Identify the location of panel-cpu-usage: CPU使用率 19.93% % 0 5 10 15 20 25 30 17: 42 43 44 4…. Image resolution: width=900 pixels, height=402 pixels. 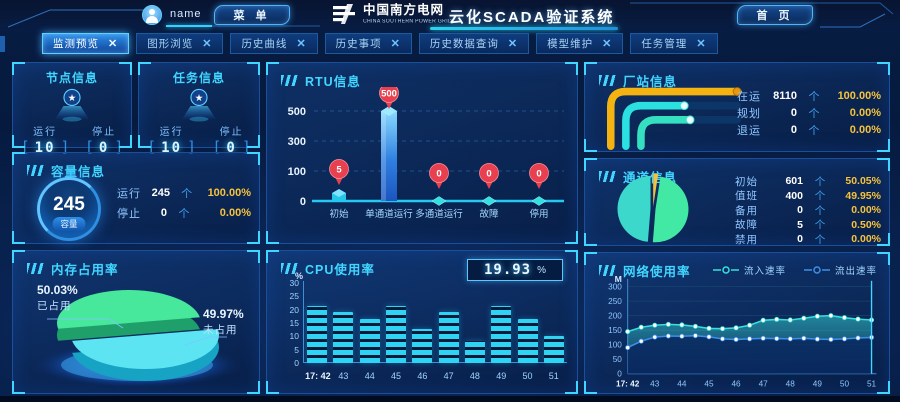
(422, 322).